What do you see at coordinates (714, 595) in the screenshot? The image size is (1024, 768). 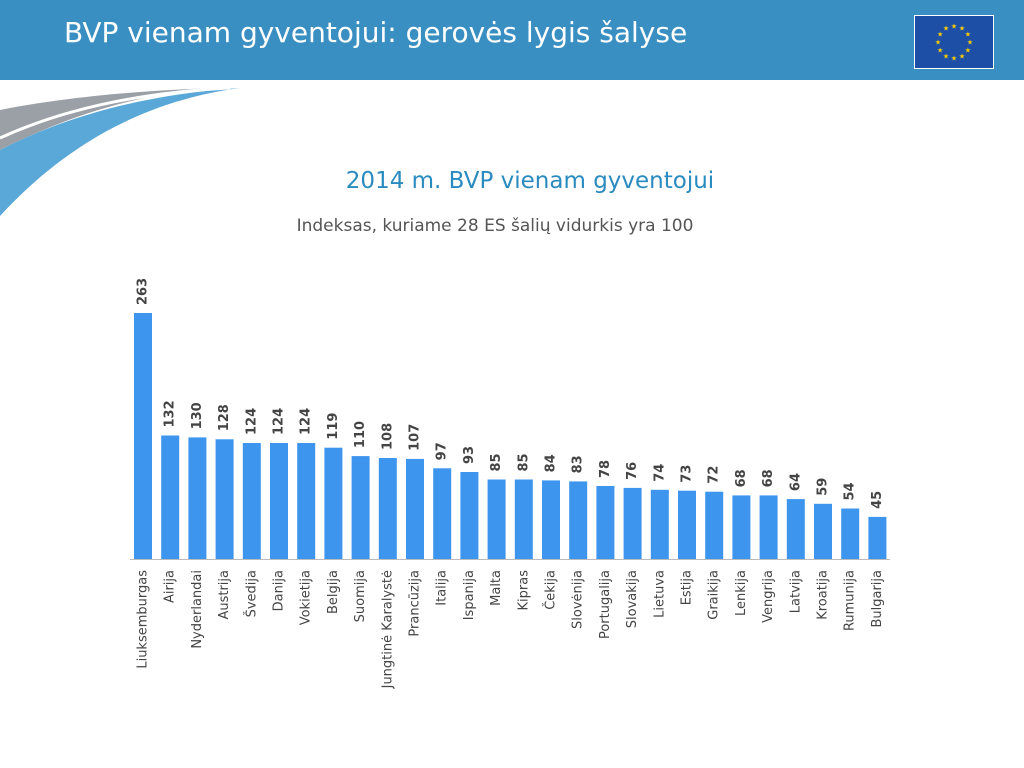 I see `category-label: Graikija` at bounding box center [714, 595].